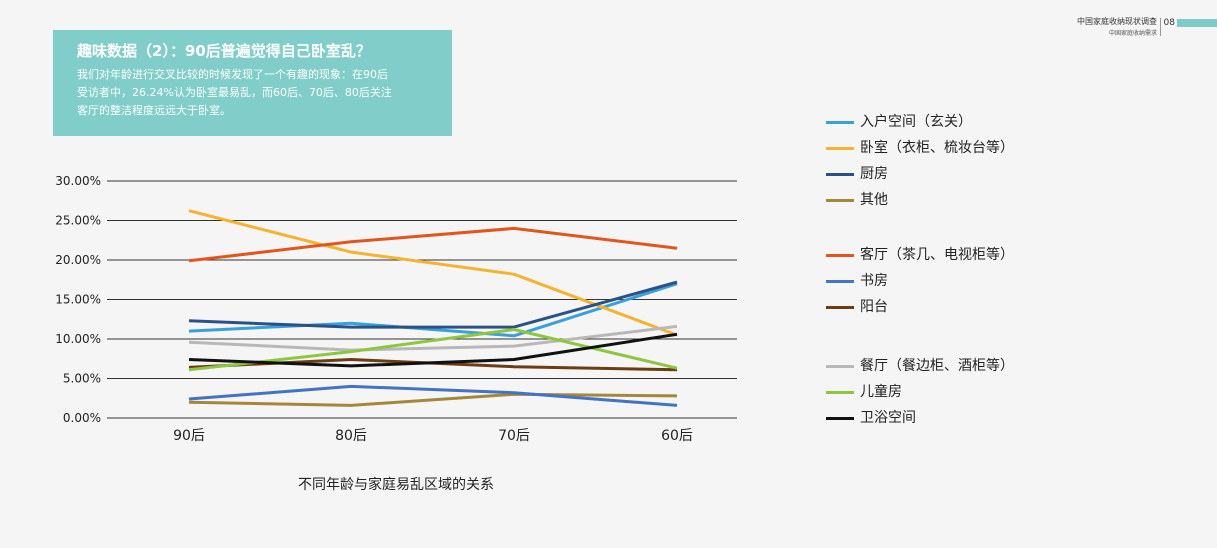 The image size is (1217, 548). What do you see at coordinates (82, 379) in the screenshot?
I see `y-tick-label: 5.00%` at bounding box center [82, 379].